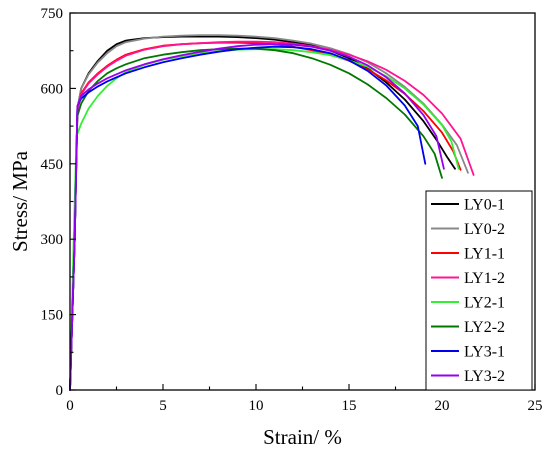 This screenshot has width=550, height=453. What do you see at coordinates (484, 327) in the screenshot?
I see `legend-label-ly2-2: LY2-2` at bounding box center [484, 327].